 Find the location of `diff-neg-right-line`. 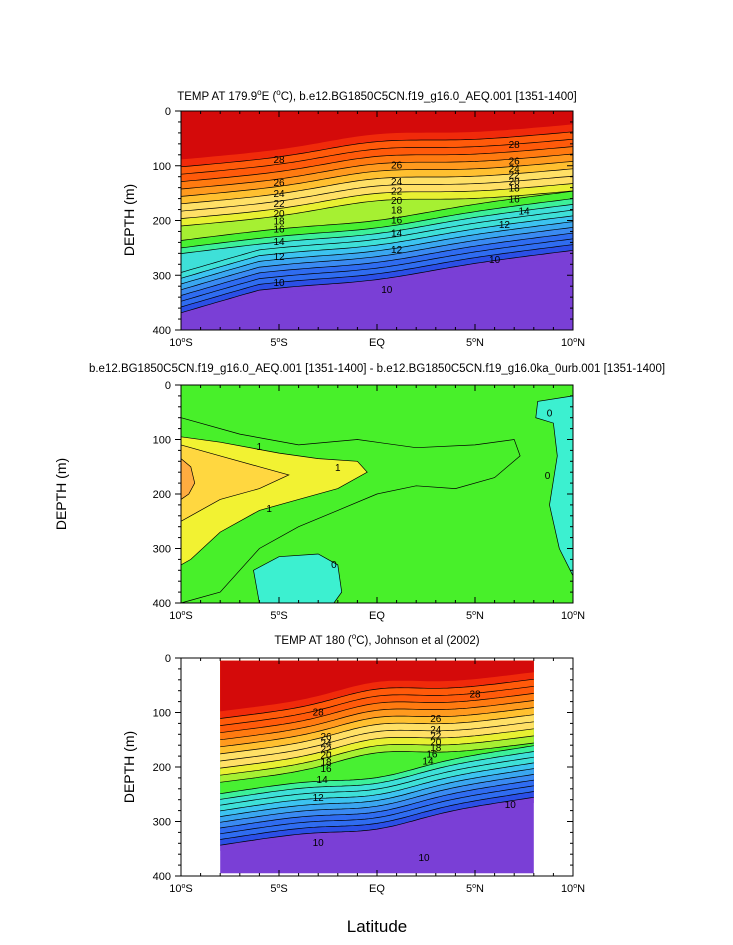

diff-neg-right-line is located at coordinates (554, 485).